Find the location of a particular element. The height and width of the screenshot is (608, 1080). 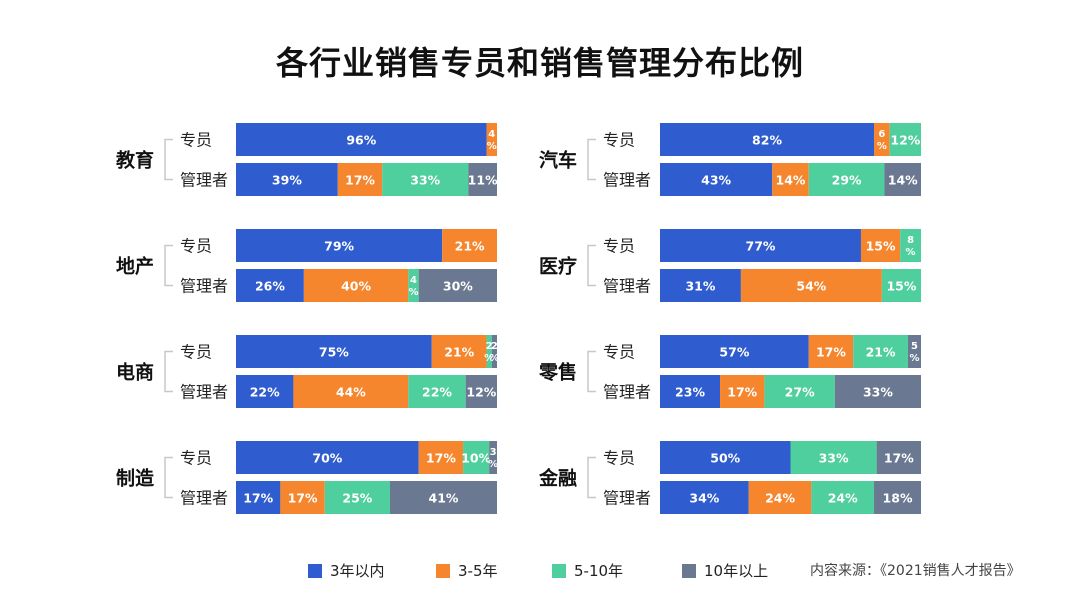

data-label: 6% is located at coordinates (882, 140).